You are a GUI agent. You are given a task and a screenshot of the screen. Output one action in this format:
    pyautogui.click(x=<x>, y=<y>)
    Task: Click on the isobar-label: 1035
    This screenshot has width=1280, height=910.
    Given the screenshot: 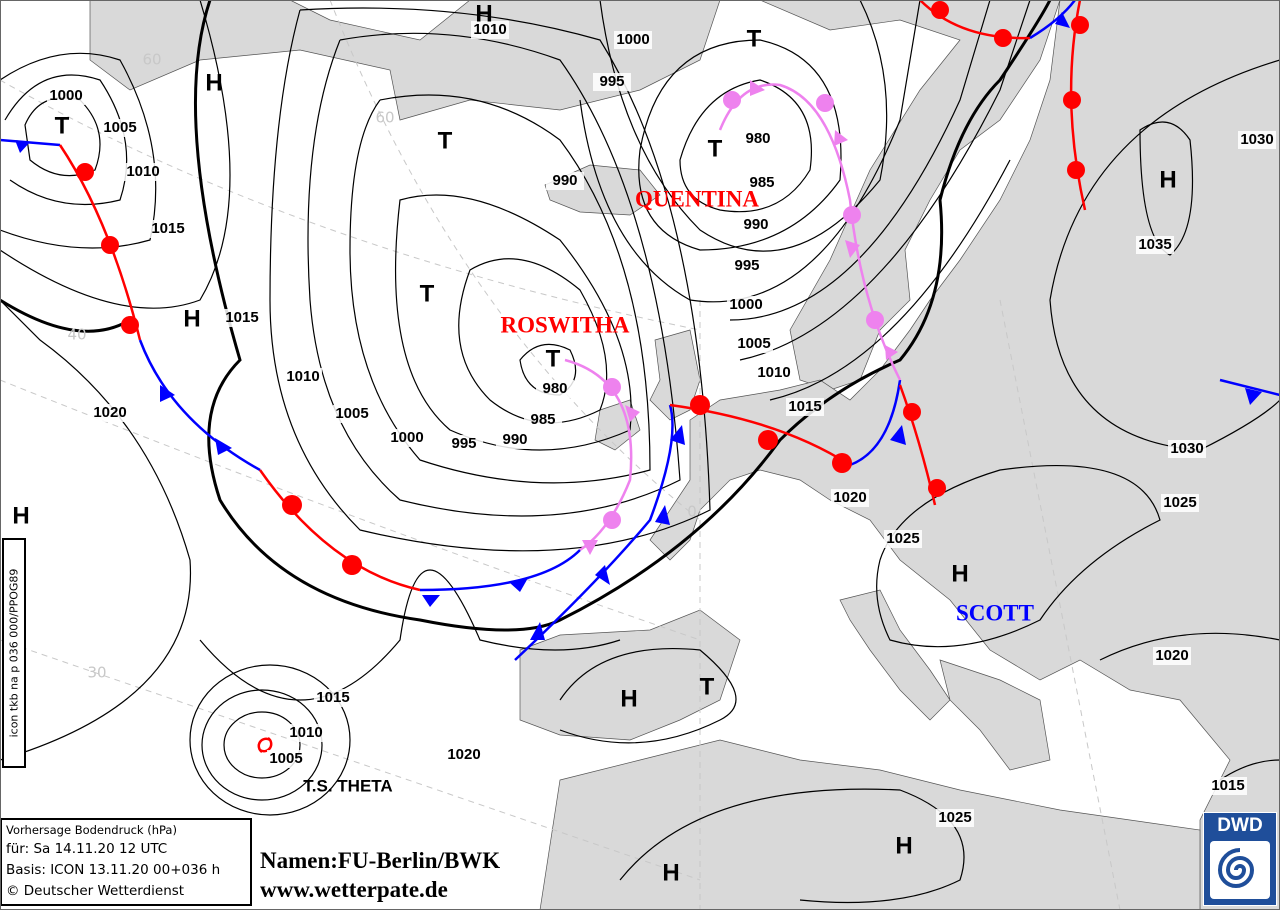 What is the action you would take?
    pyautogui.click(x=1154, y=244)
    